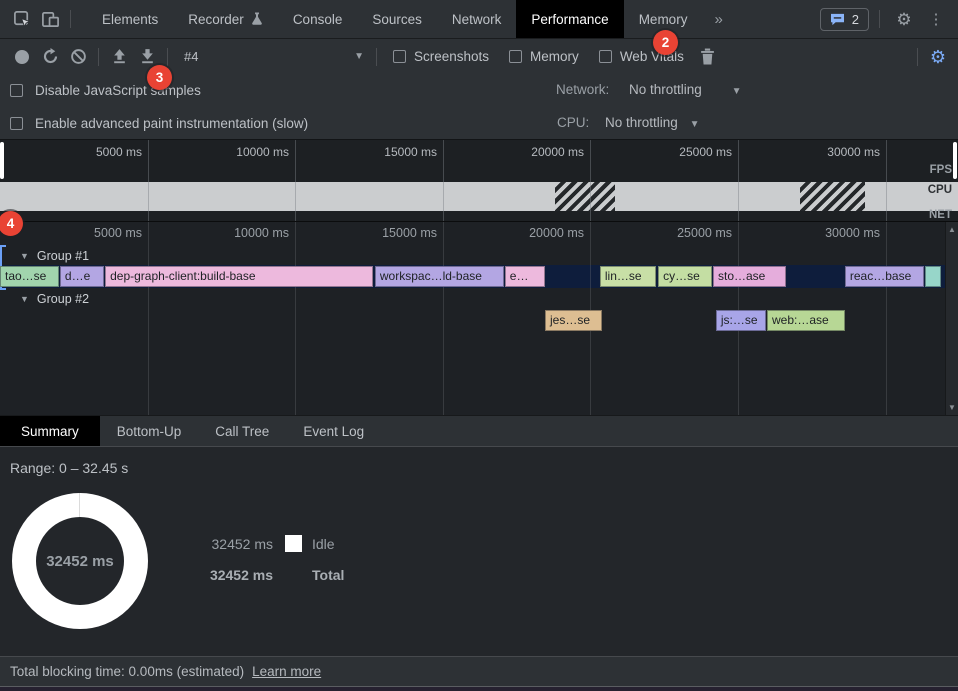  I want to click on network-throttling-select: Network: No throttling ▼, so click(649, 89).